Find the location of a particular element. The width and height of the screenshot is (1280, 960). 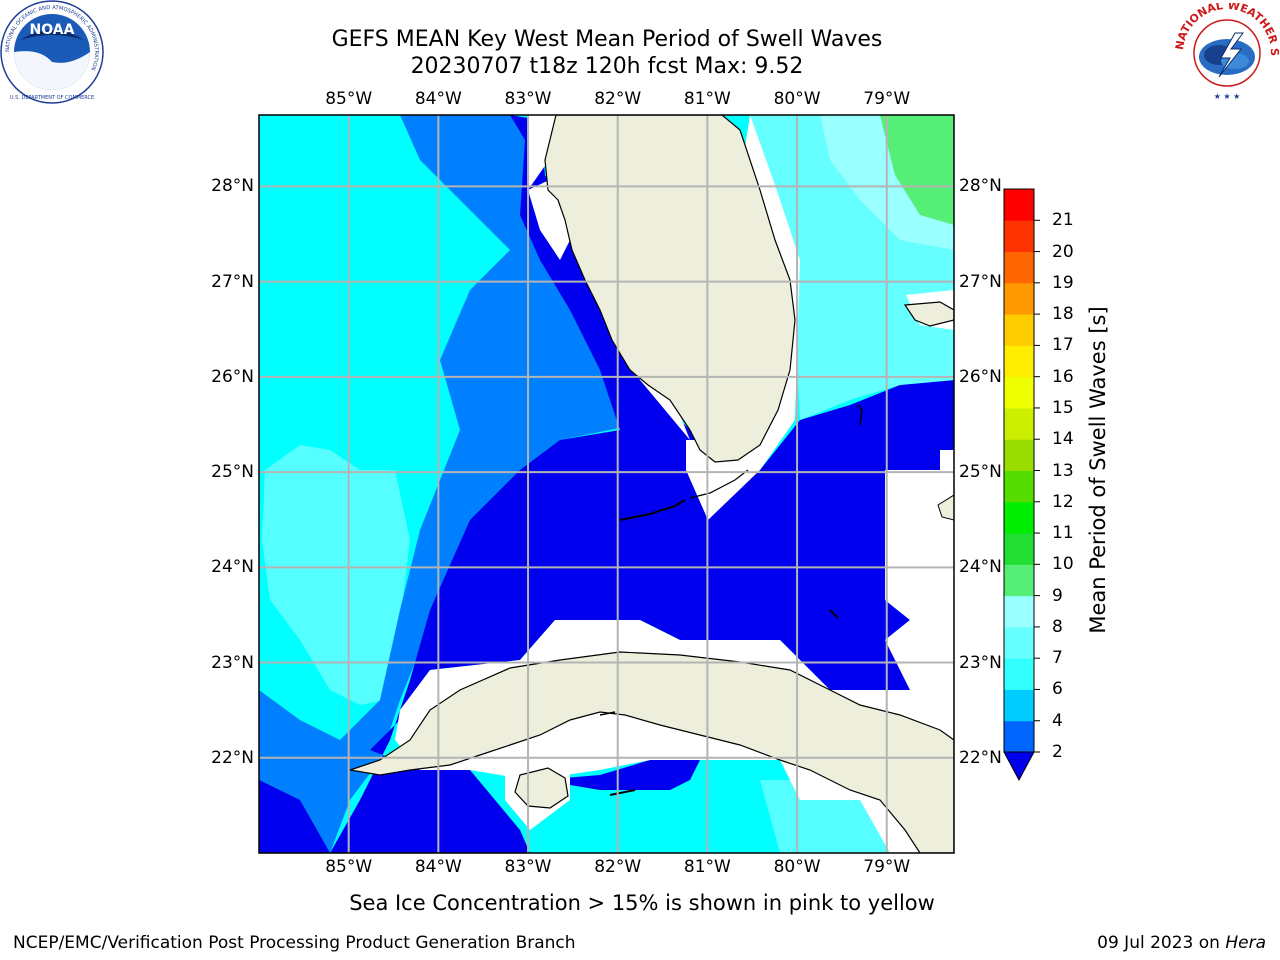

colorbar-tick-label: 2 is located at coordinates (1057, 752).